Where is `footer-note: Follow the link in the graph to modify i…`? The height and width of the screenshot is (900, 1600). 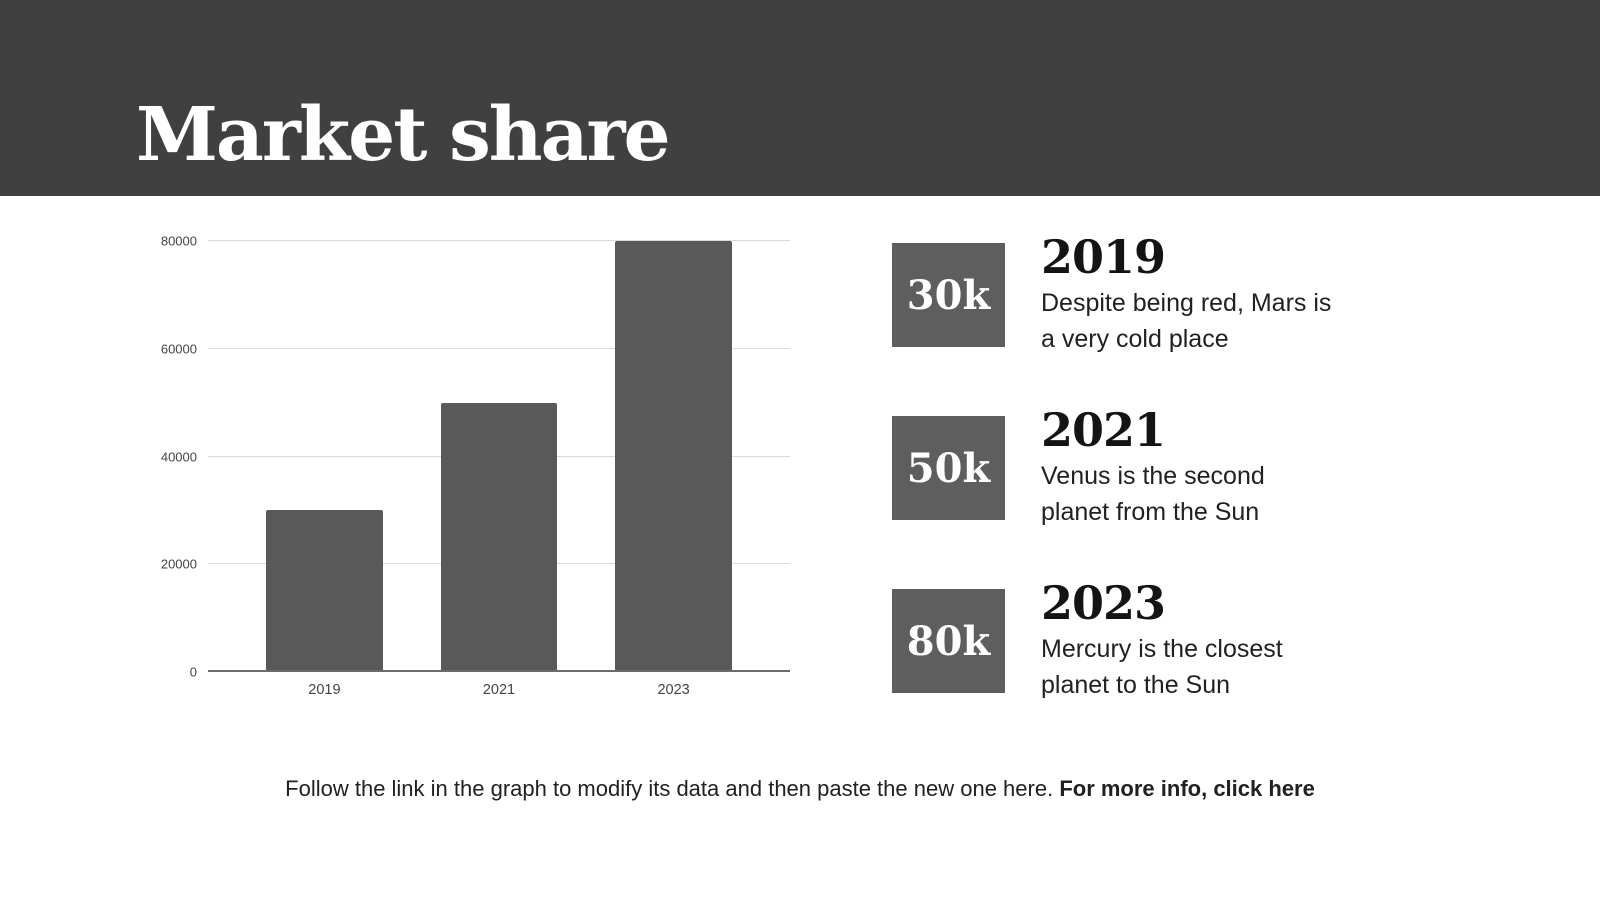 footer-note: Follow the link in the graph to modify i… is located at coordinates (800, 789).